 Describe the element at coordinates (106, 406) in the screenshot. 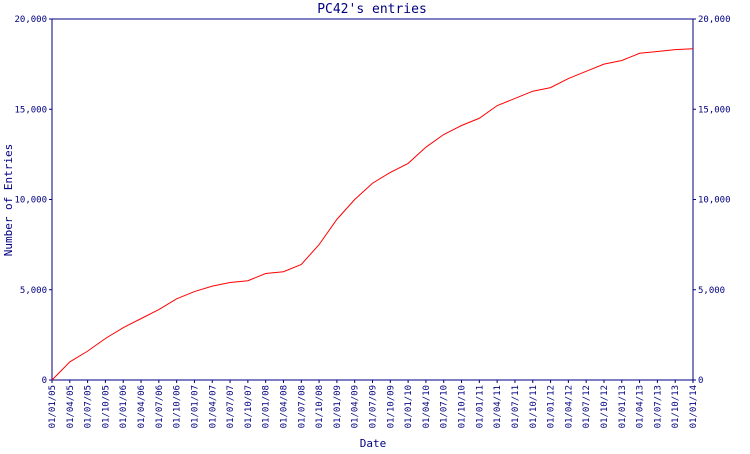

I see `x-tick-label: 01/10/05` at that location.